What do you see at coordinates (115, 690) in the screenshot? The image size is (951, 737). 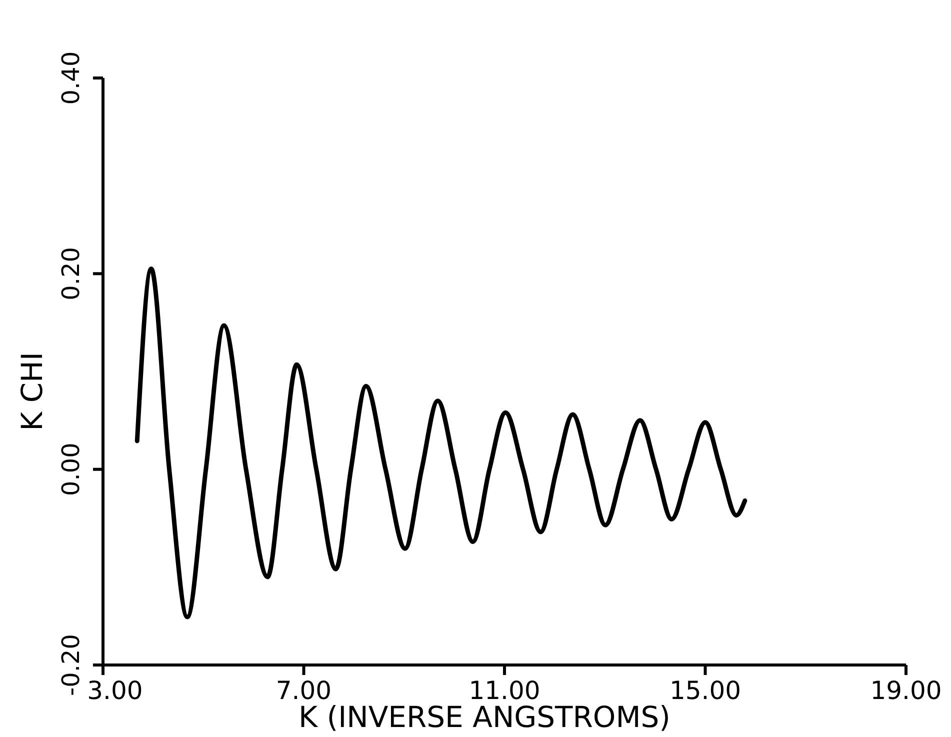 I see `x-tick-label: 3.00` at bounding box center [115, 690].